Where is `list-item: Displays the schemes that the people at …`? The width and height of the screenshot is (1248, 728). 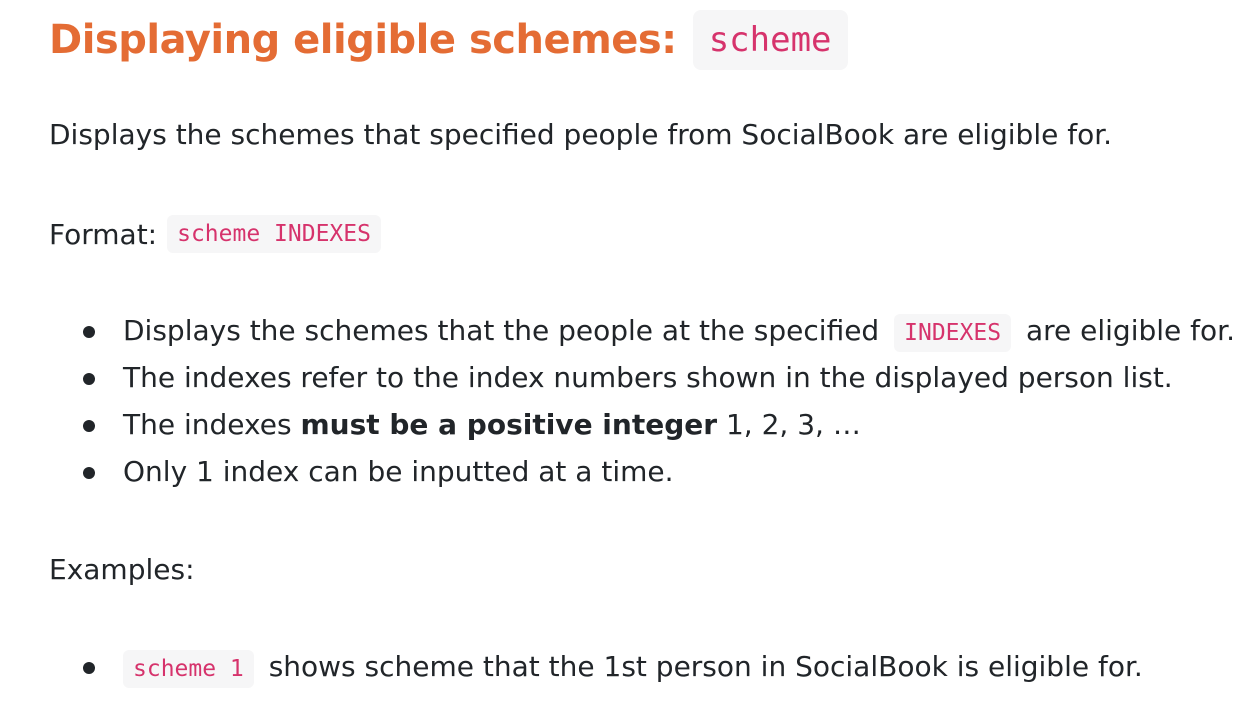 list-item: Displays the schemes that the people at … is located at coordinates (642, 330).